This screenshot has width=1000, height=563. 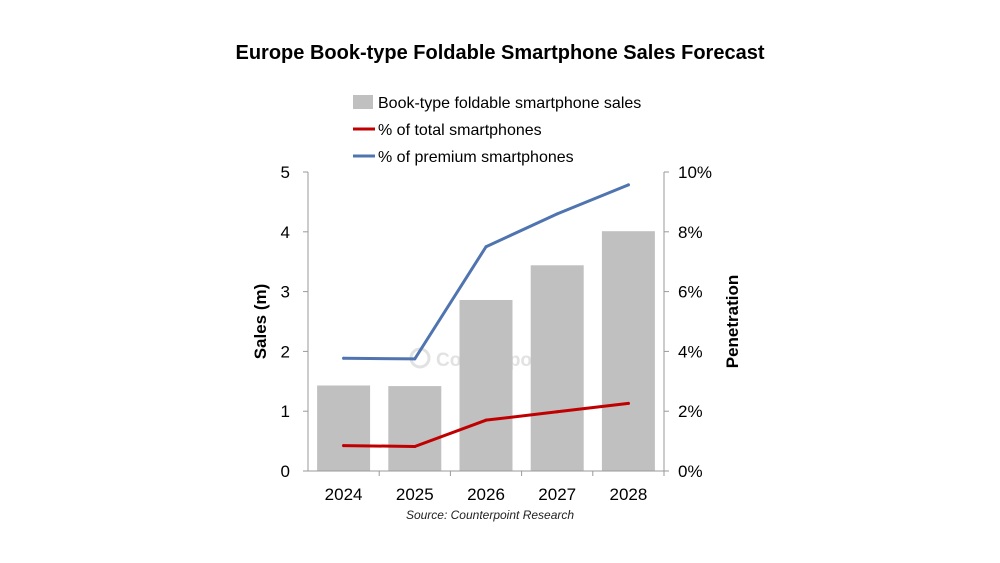 What do you see at coordinates (285, 411) in the screenshot?
I see `left-tick-label: 1` at bounding box center [285, 411].